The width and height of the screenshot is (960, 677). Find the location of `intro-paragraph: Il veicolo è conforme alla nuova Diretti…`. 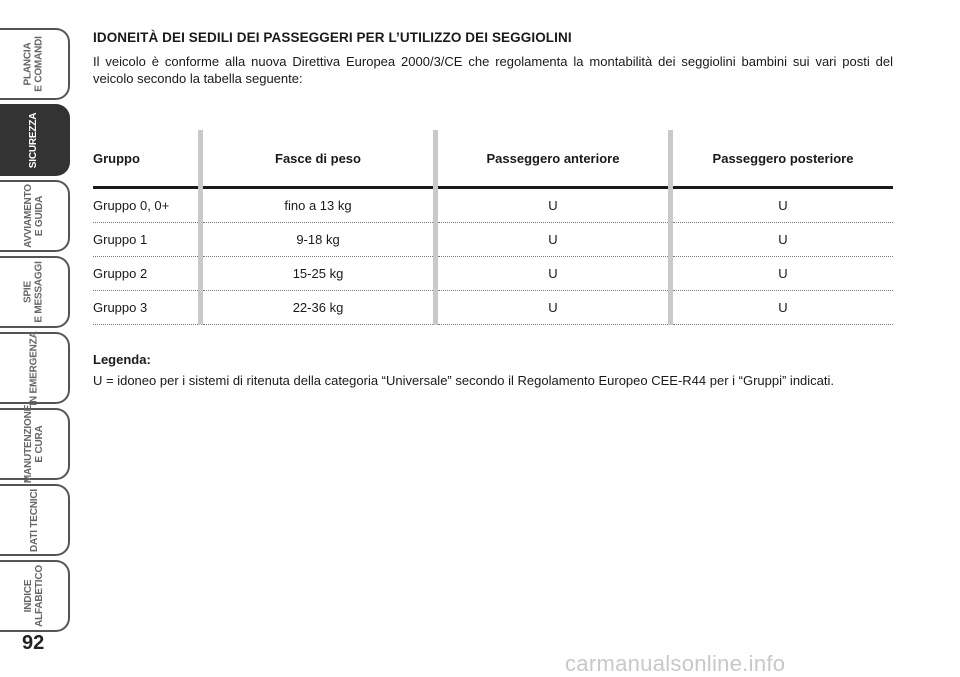

intro-paragraph: Il veicolo è conforme alla nuova Diretti… is located at coordinates (493, 70).